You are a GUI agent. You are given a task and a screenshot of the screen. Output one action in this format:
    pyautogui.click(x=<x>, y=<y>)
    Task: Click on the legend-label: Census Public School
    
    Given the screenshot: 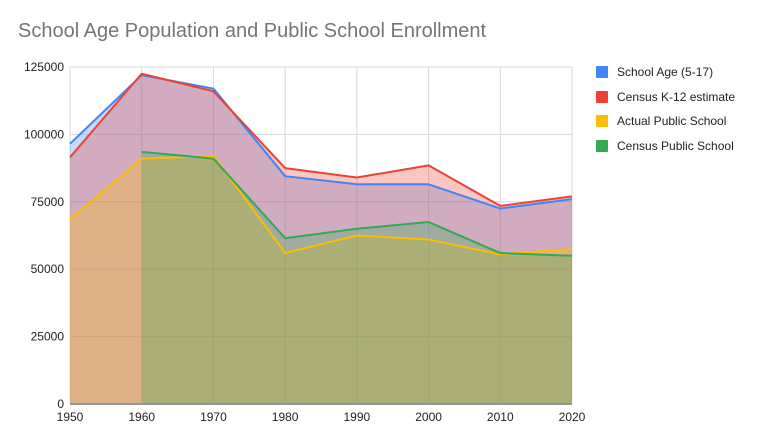 What is the action you would take?
    pyautogui.click(x=675, y=145)
    